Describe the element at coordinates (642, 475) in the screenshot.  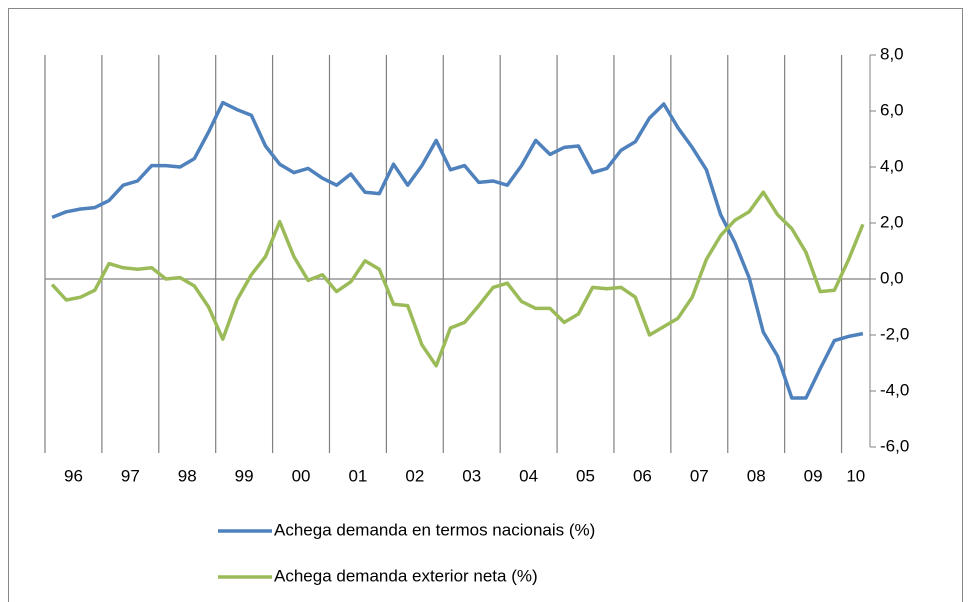
I see `x-tick-label: 06` at that location.